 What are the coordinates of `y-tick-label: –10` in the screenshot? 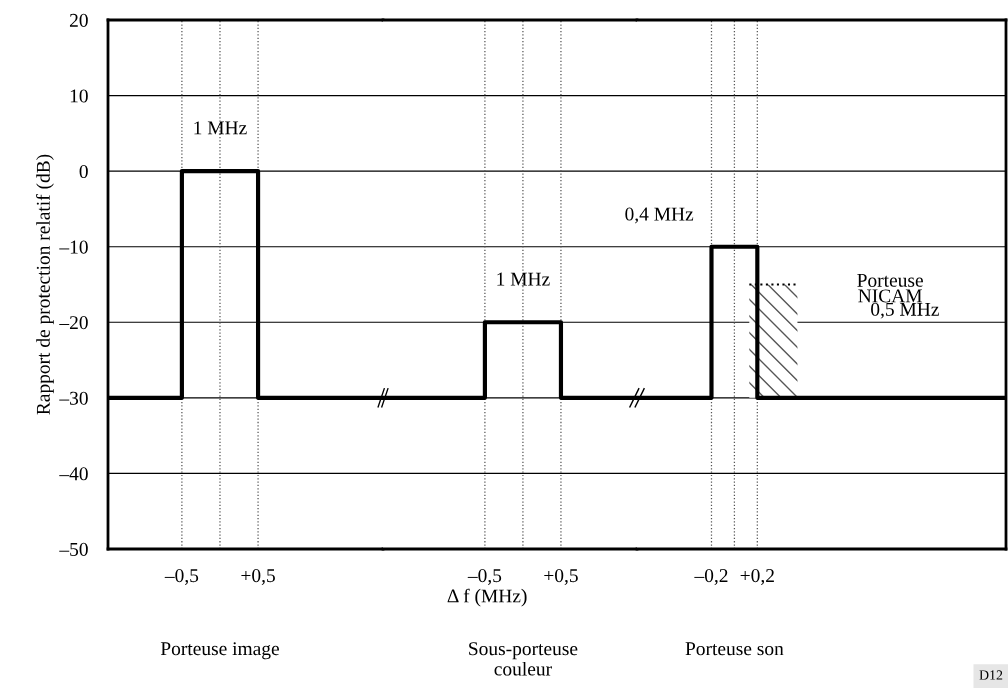 It's located at (73, 247).